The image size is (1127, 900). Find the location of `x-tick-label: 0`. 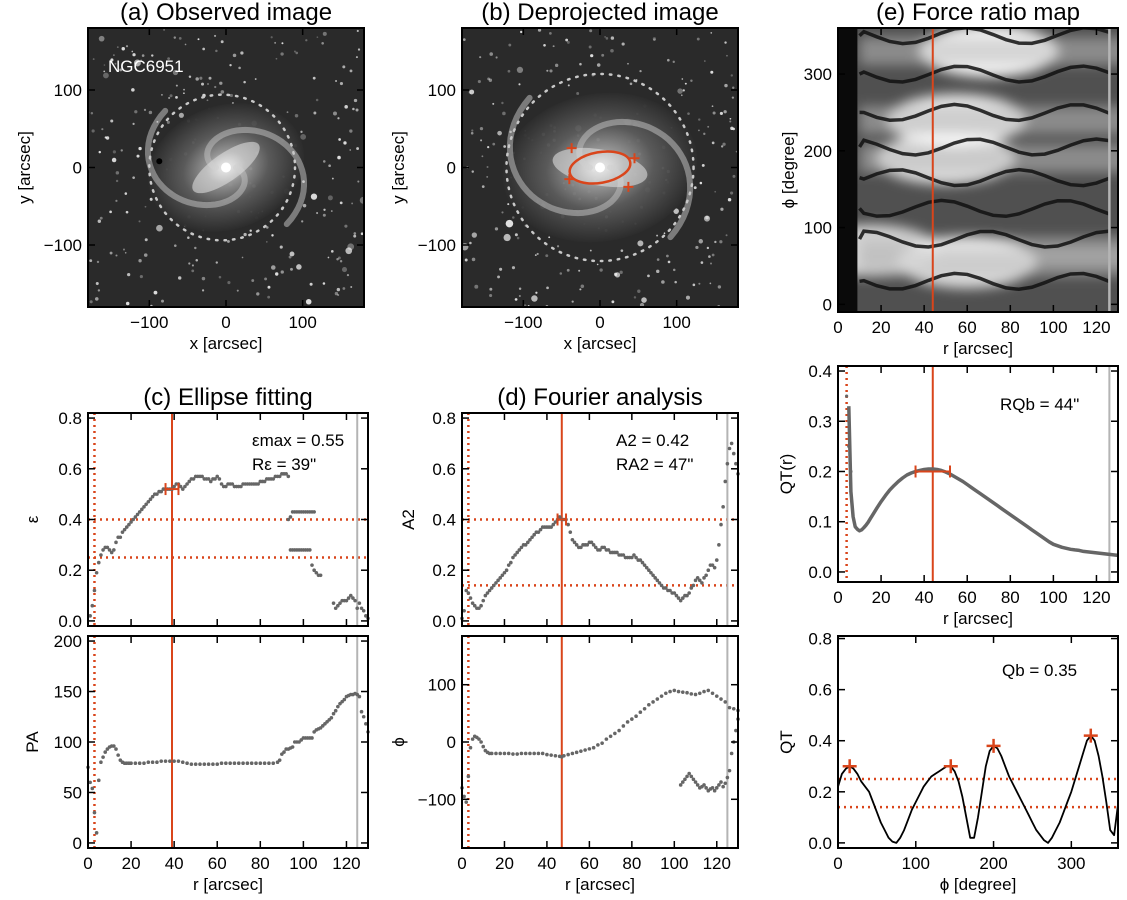

x-tick-label: 0 is located at coordinates (837, 327).